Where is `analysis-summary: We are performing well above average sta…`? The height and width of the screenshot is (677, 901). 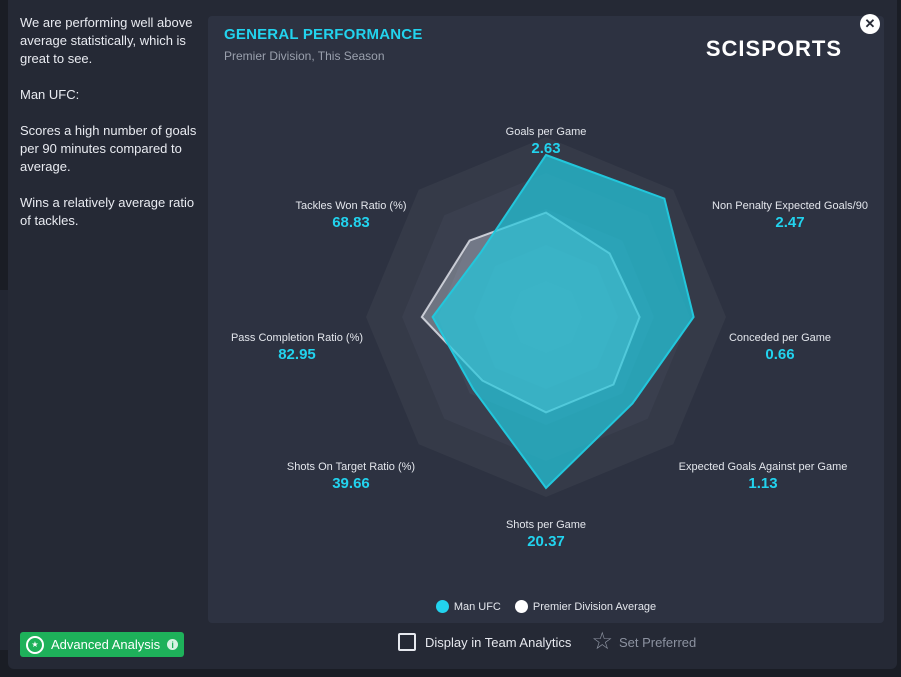
analysis-summary: We are performing well above average sta… is located at coordinates (110, 131).